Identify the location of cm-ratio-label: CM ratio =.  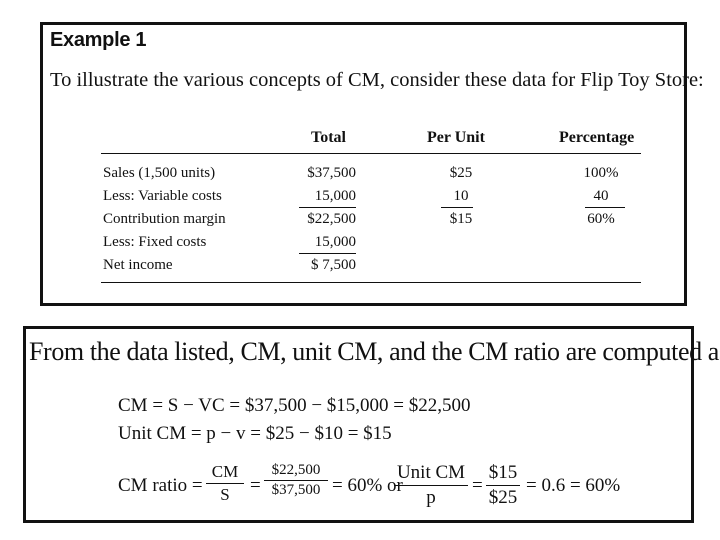
(160, 485).